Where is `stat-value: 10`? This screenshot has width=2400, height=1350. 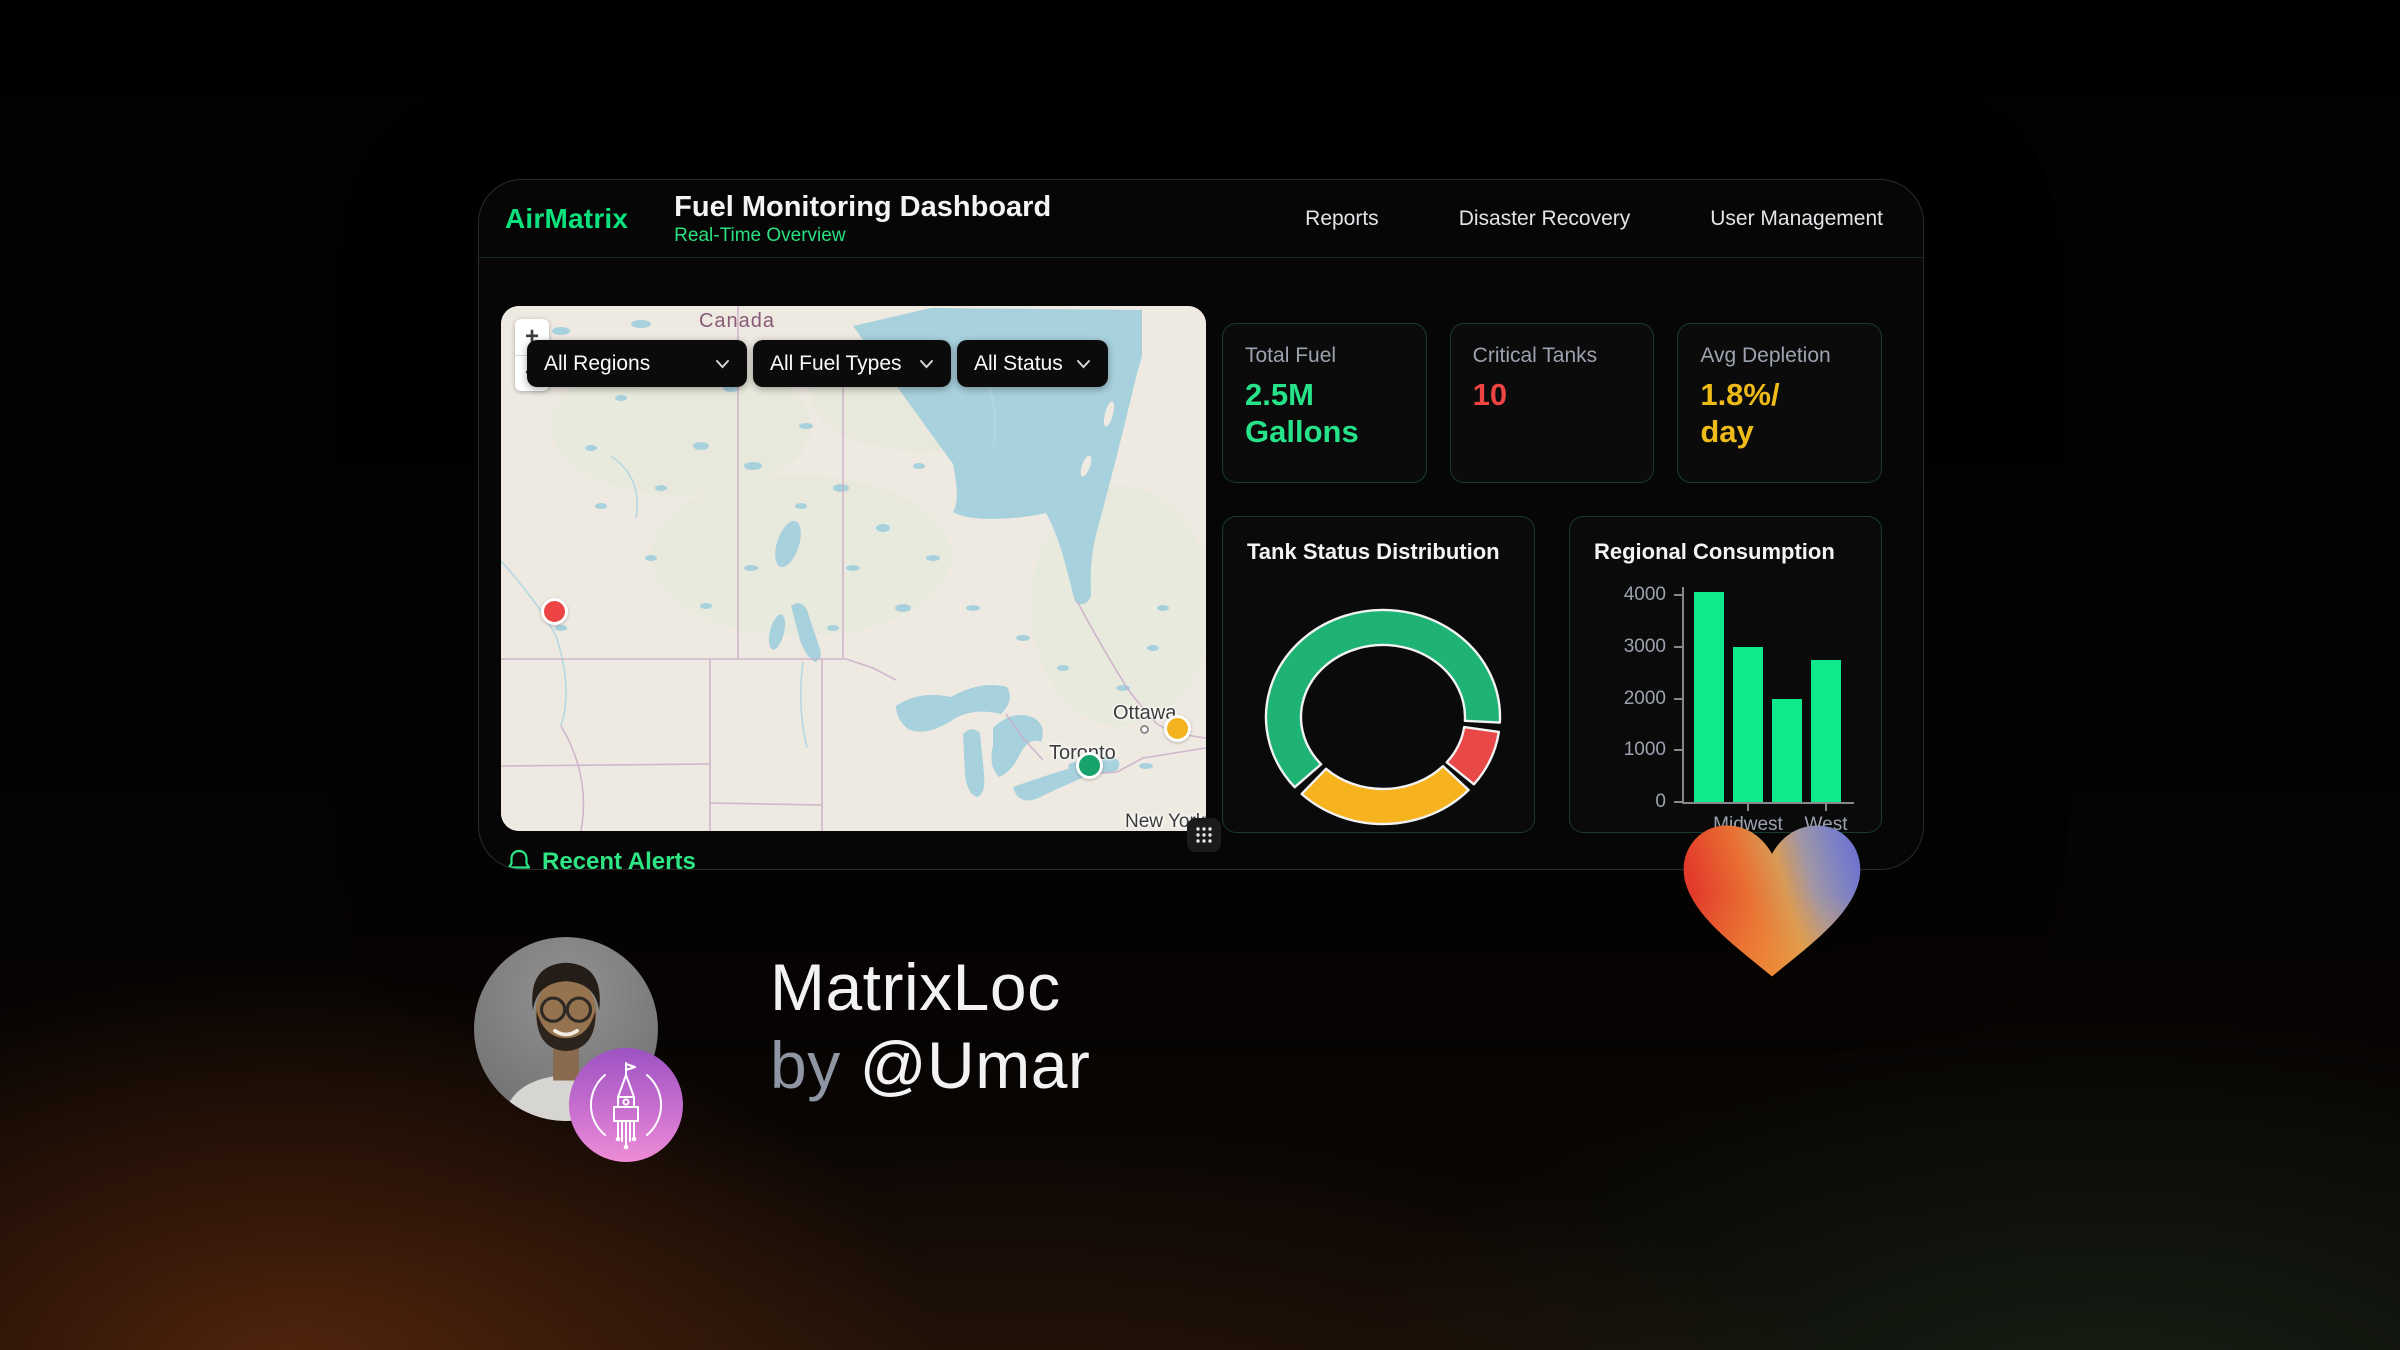
stat-value: 10 is located at coordinates (1490, 394).